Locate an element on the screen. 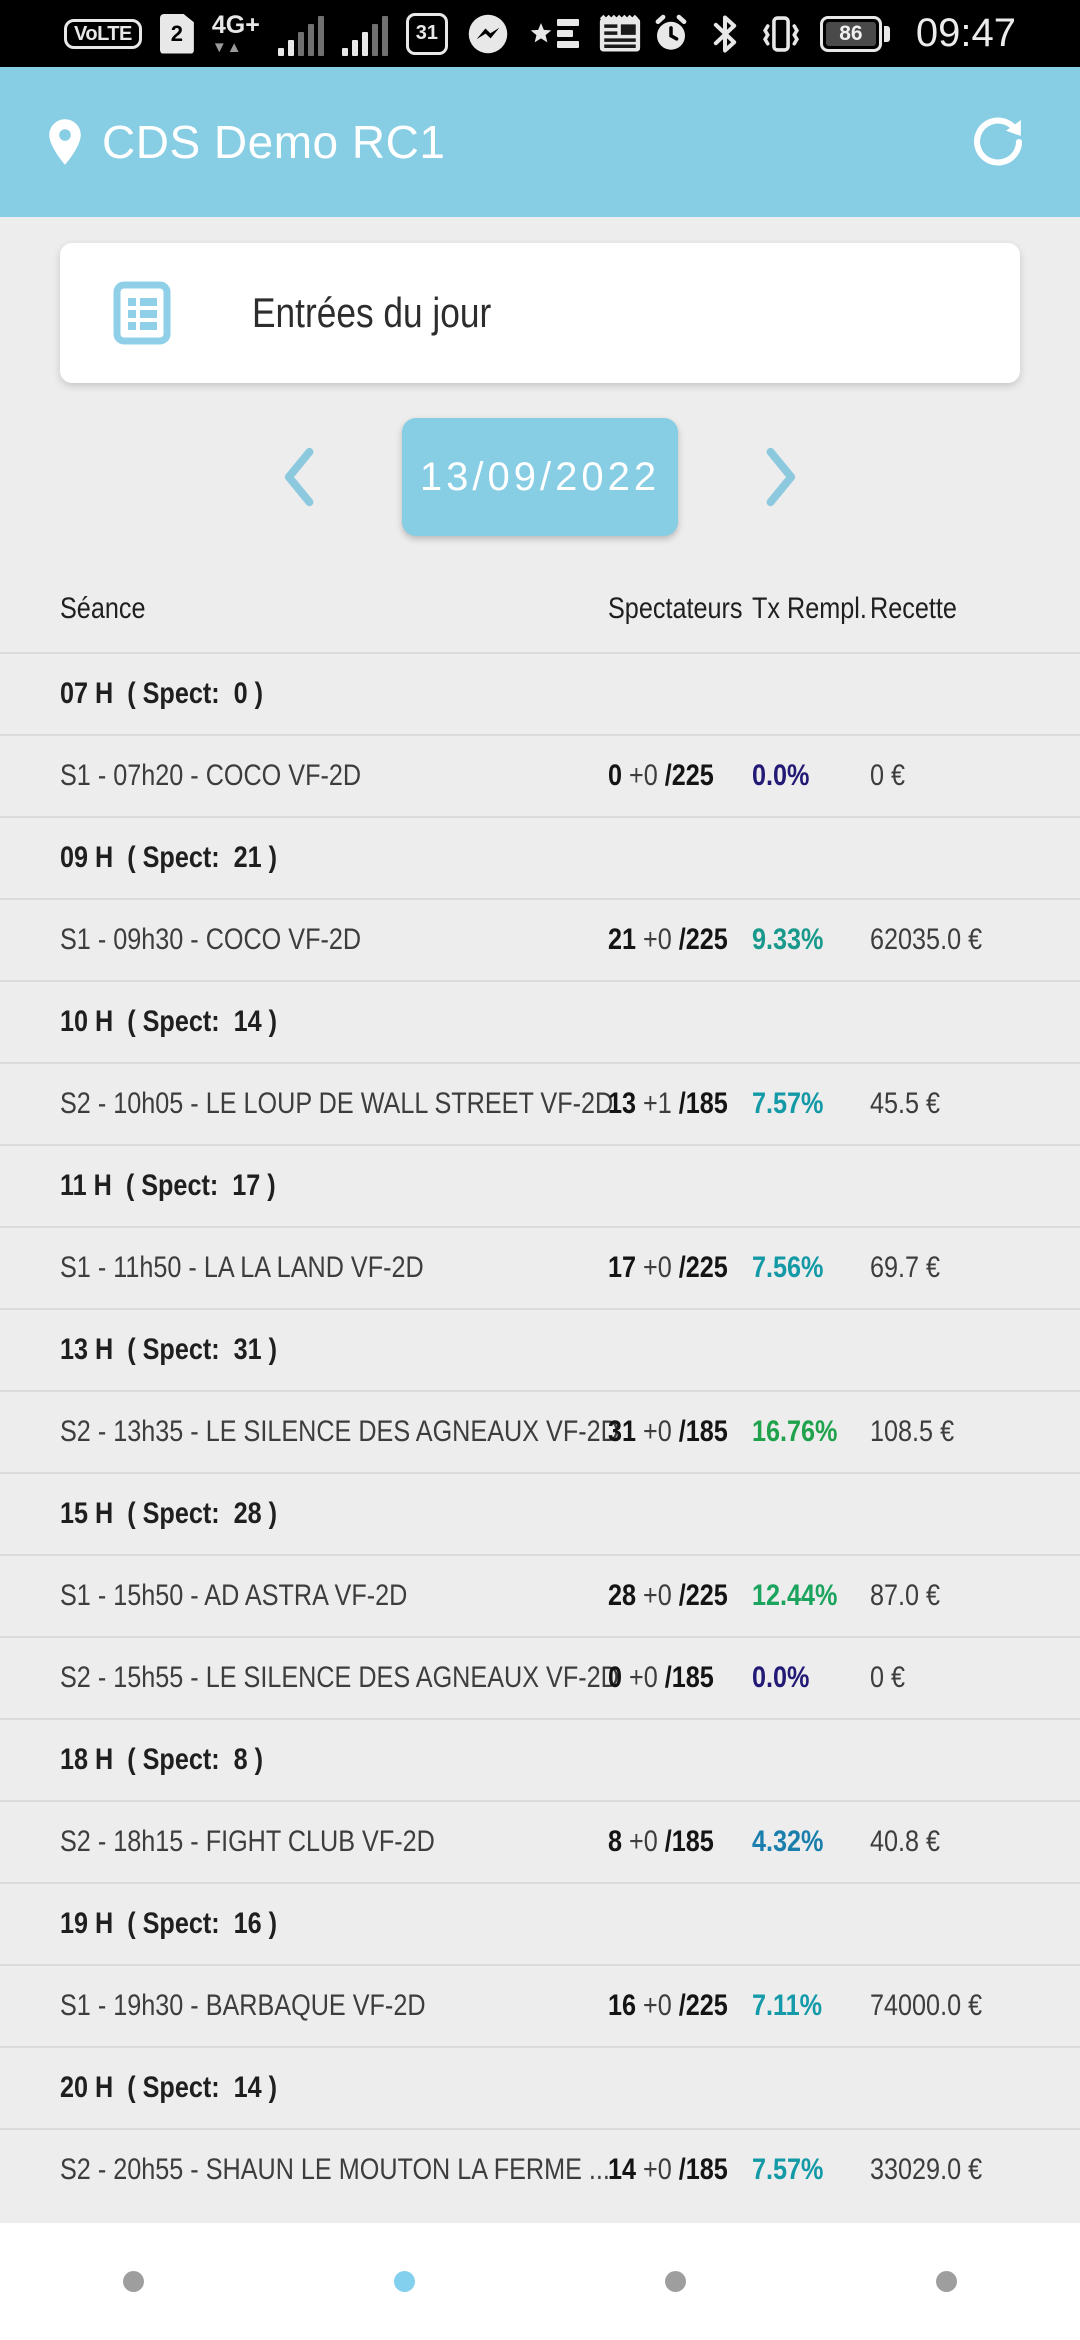 This screenshot has height=2340, width=1080. fill-rate-cell: 9.33% is located at coordinates (788, 939).